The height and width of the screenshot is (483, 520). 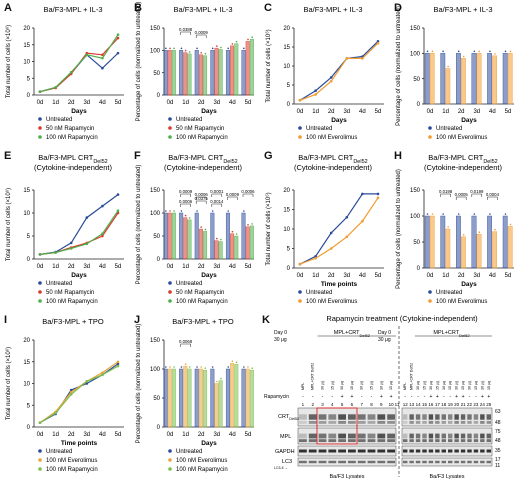 I want to click on chart-title-subscript: Del52, so click(x=230, y=162).